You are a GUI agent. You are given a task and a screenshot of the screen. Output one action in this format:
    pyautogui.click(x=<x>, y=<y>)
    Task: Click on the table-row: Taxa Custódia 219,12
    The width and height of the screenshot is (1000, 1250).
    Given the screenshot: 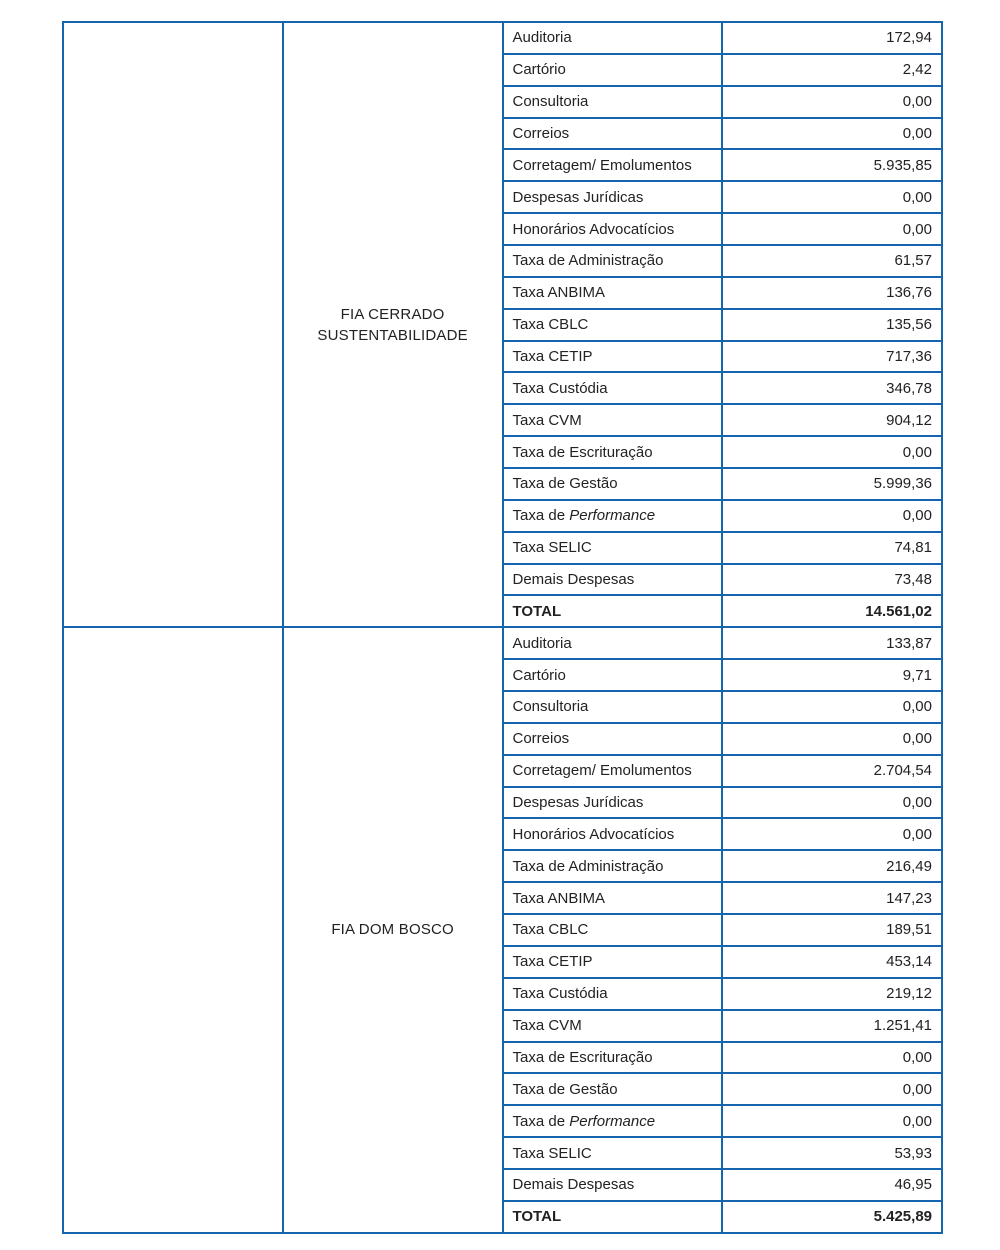 What is the action you would take?
    pyautogui.click(x=503, y=993)
    